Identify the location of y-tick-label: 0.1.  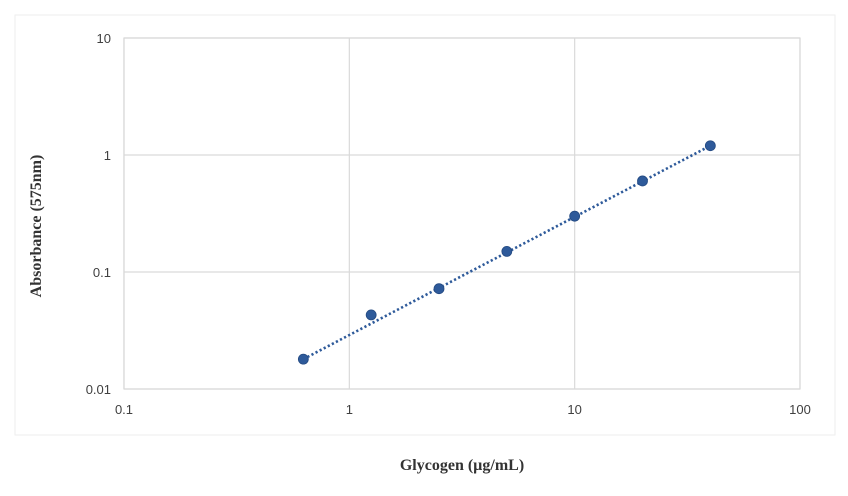
(102, 272).